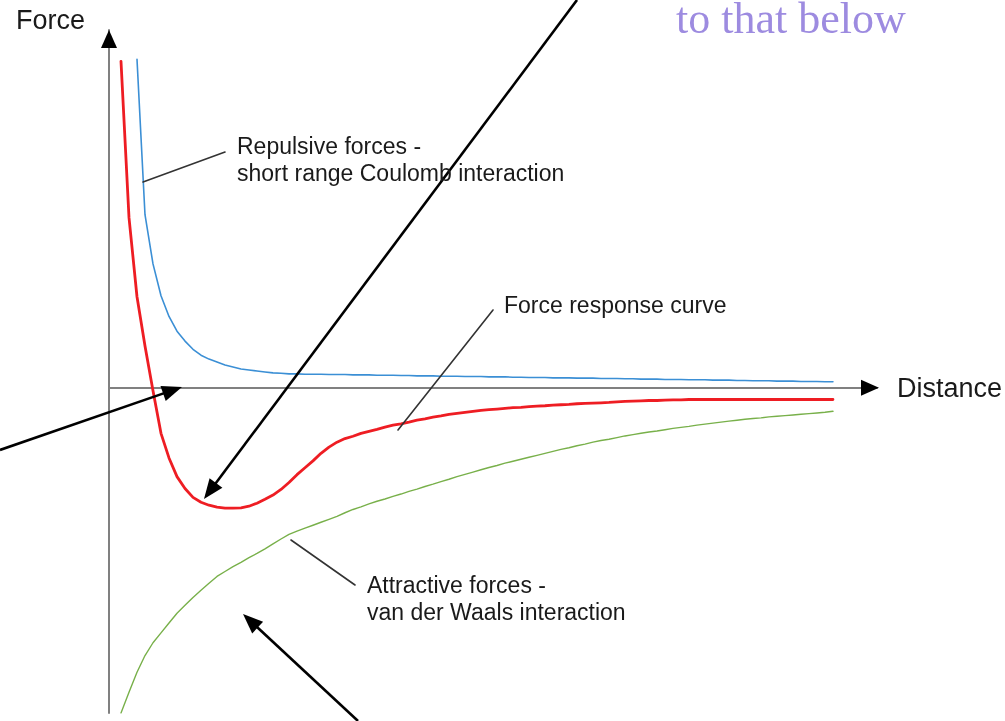 This screenshot has width=1005, height=721. Describe the element at coordinates (50, 20) in the screenshot. I see `y-axis-title: Force` at that location.